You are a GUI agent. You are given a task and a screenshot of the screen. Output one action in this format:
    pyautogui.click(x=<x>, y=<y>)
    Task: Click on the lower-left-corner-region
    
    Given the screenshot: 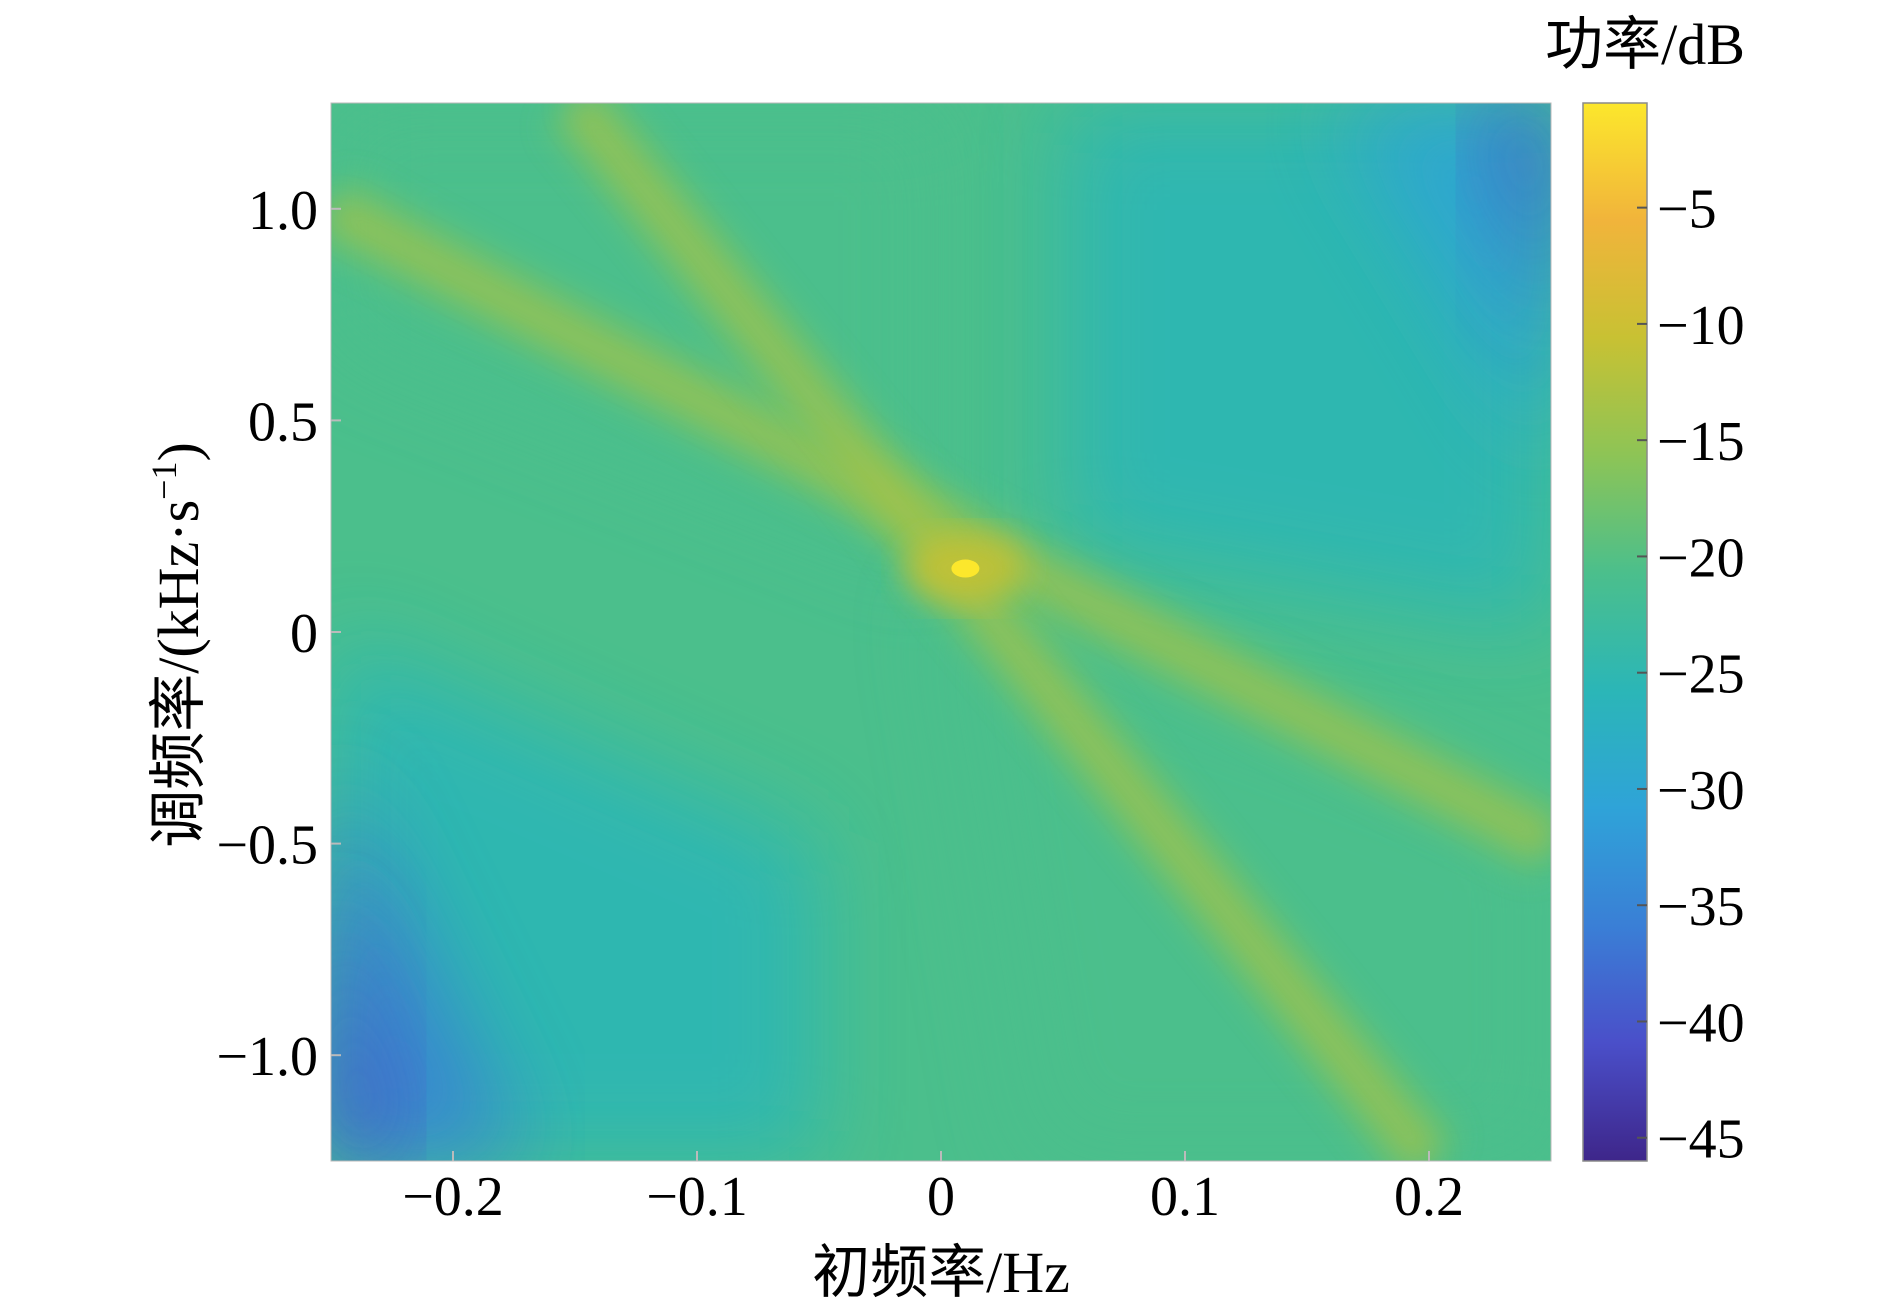 What is the action you would take?
    pyautogui.click(x=429, y=959)
    